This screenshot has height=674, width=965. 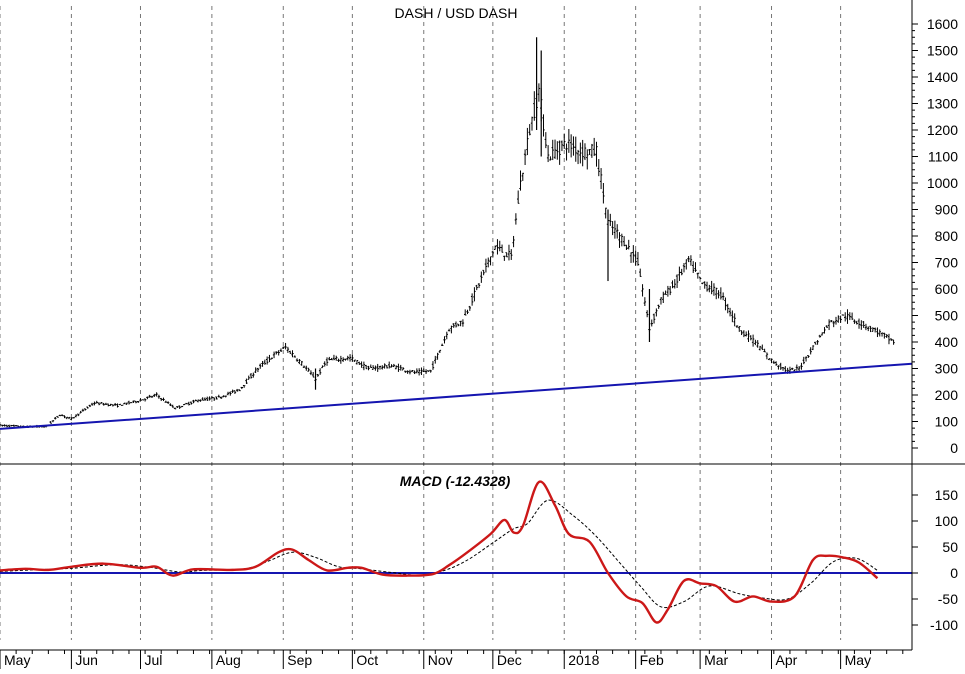 What do you see at coordinates (455, 481) in the screenshot?
I see `macd-title: MACD (-12.4328)` at bounding box center [455, 481].